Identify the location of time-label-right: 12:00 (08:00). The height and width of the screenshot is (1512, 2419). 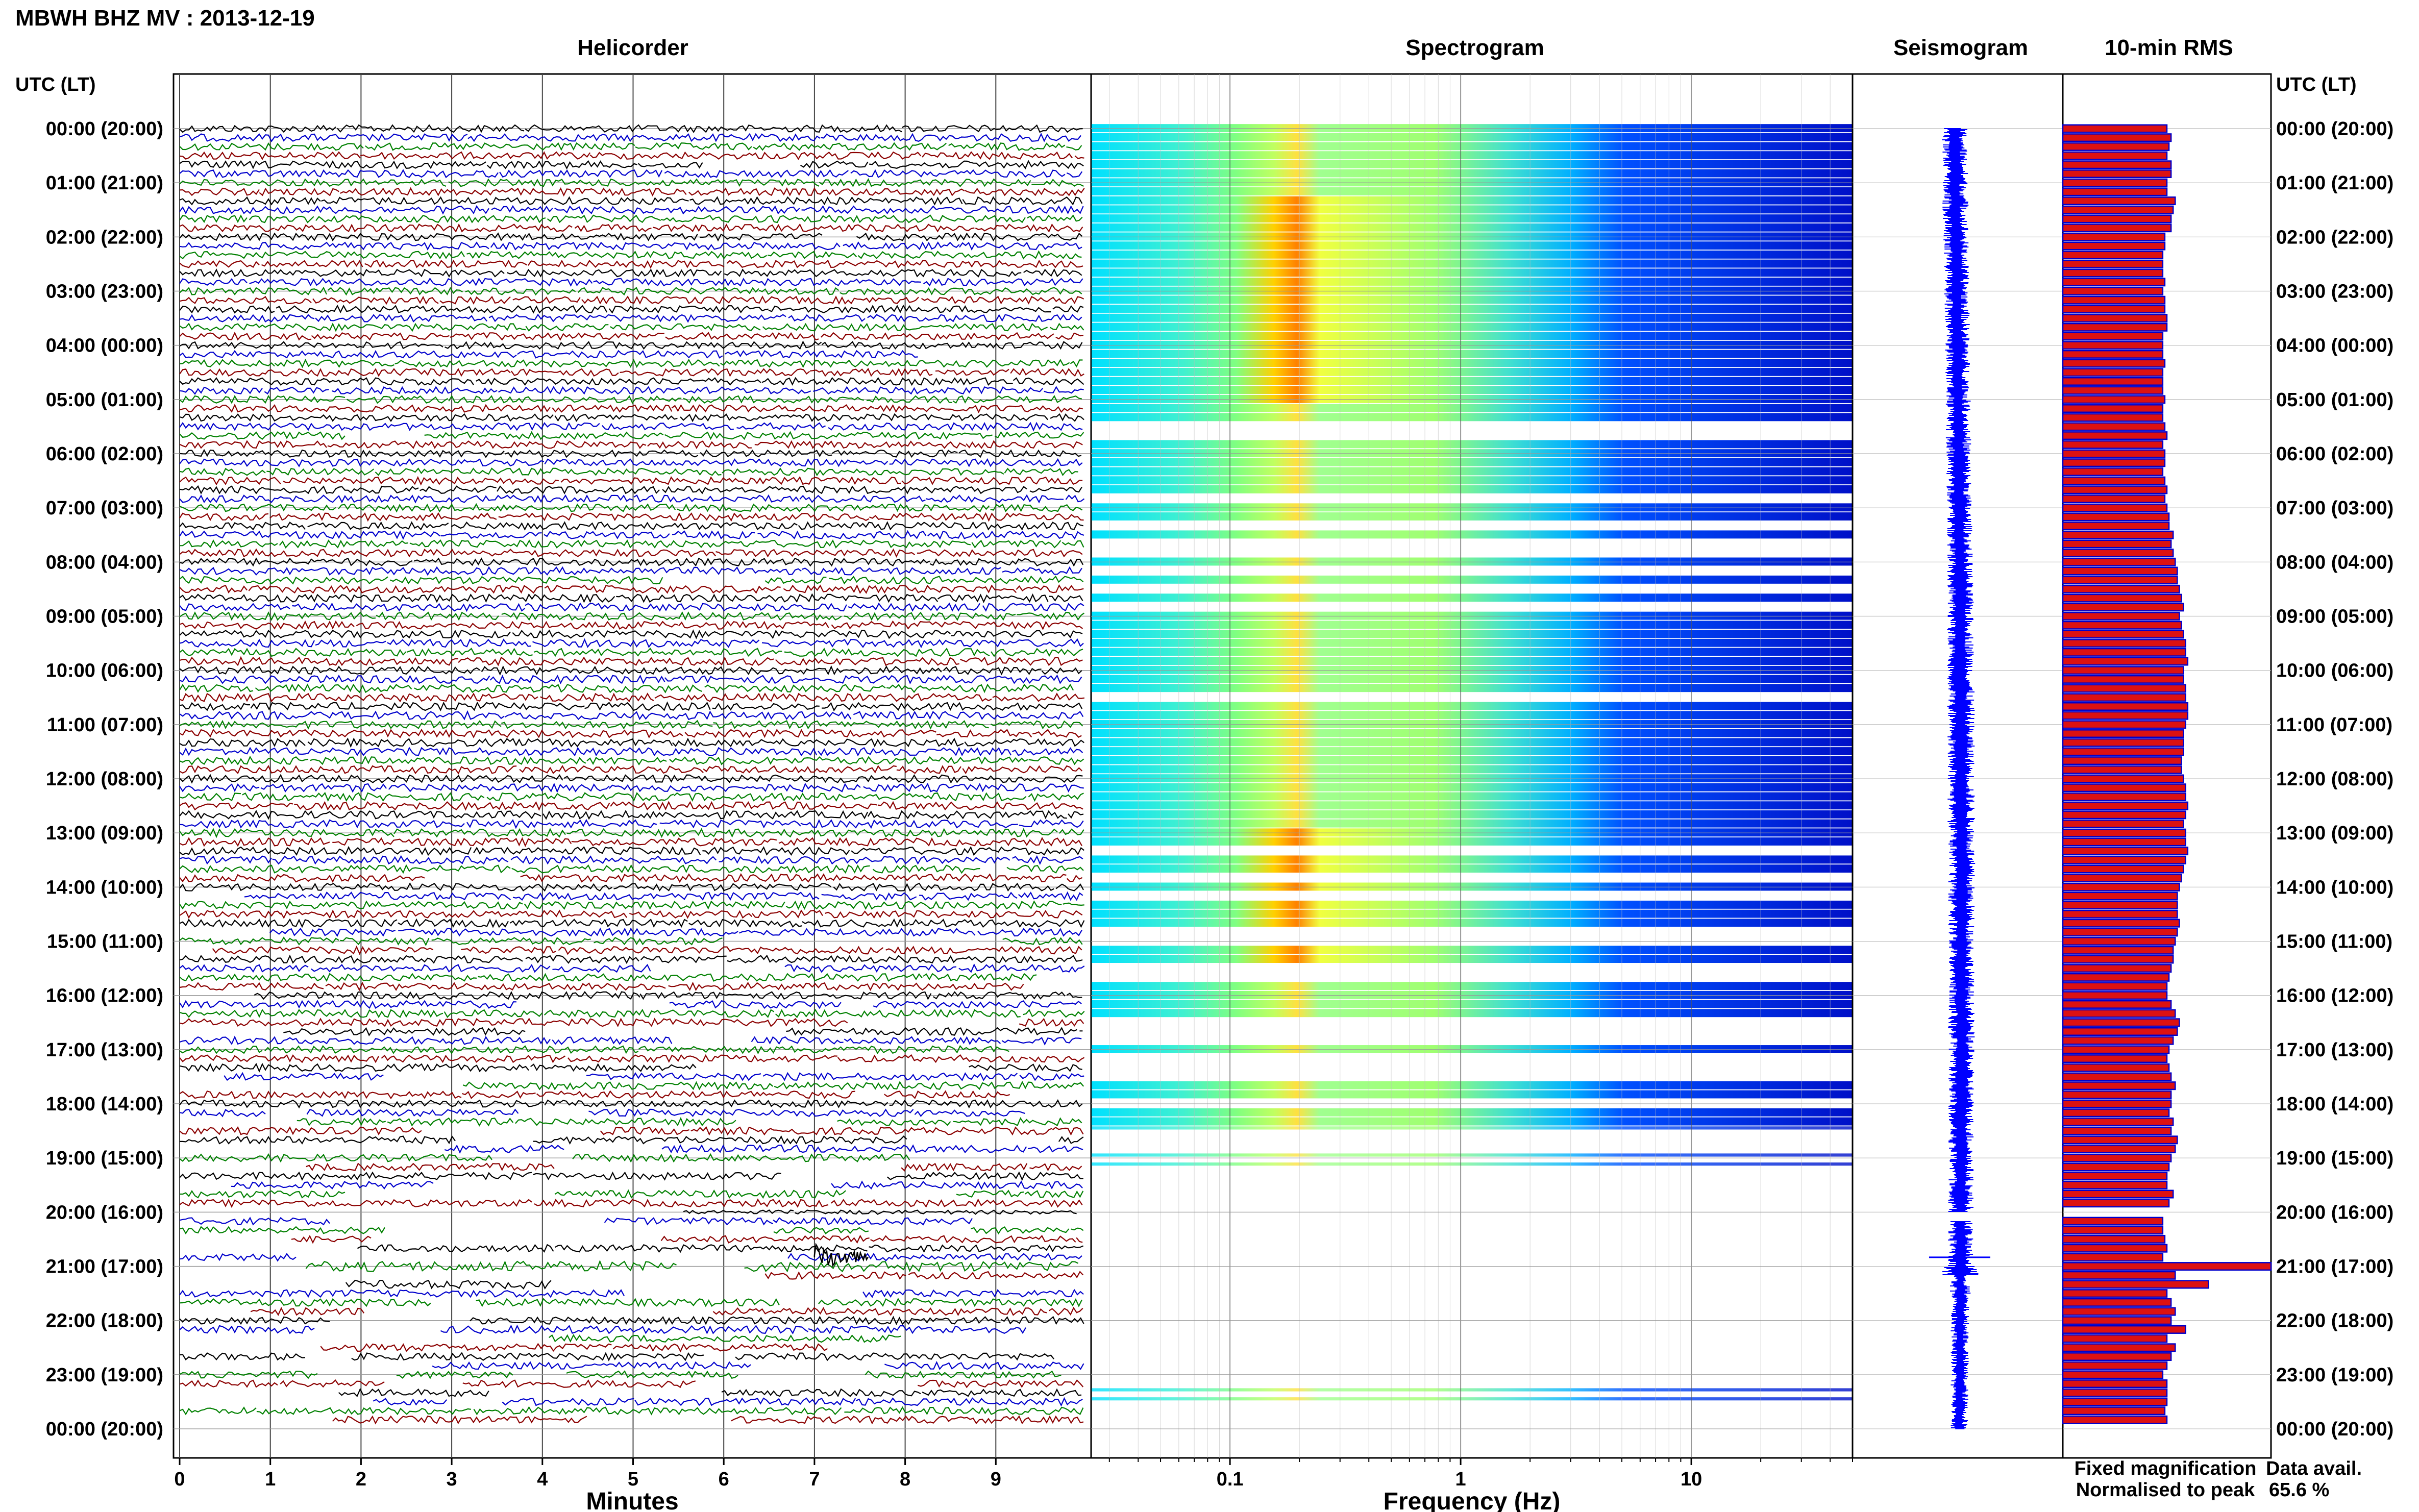
(2334, 779).